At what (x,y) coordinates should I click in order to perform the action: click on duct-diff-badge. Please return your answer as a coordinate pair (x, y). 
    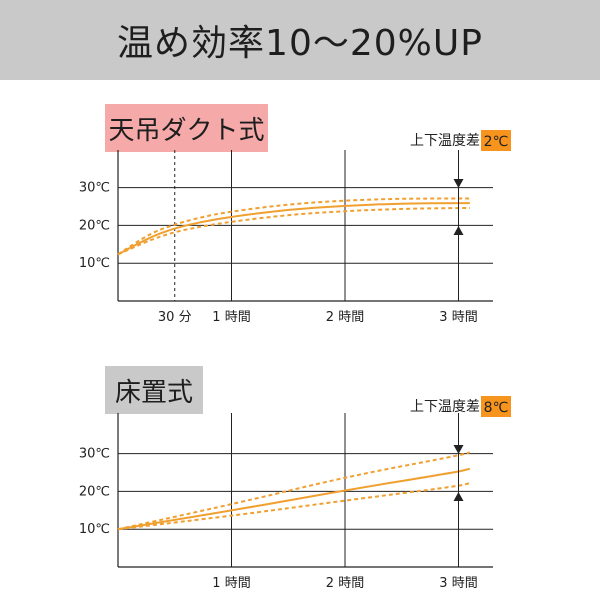
    Looking at the image, I should click on (496, 140).